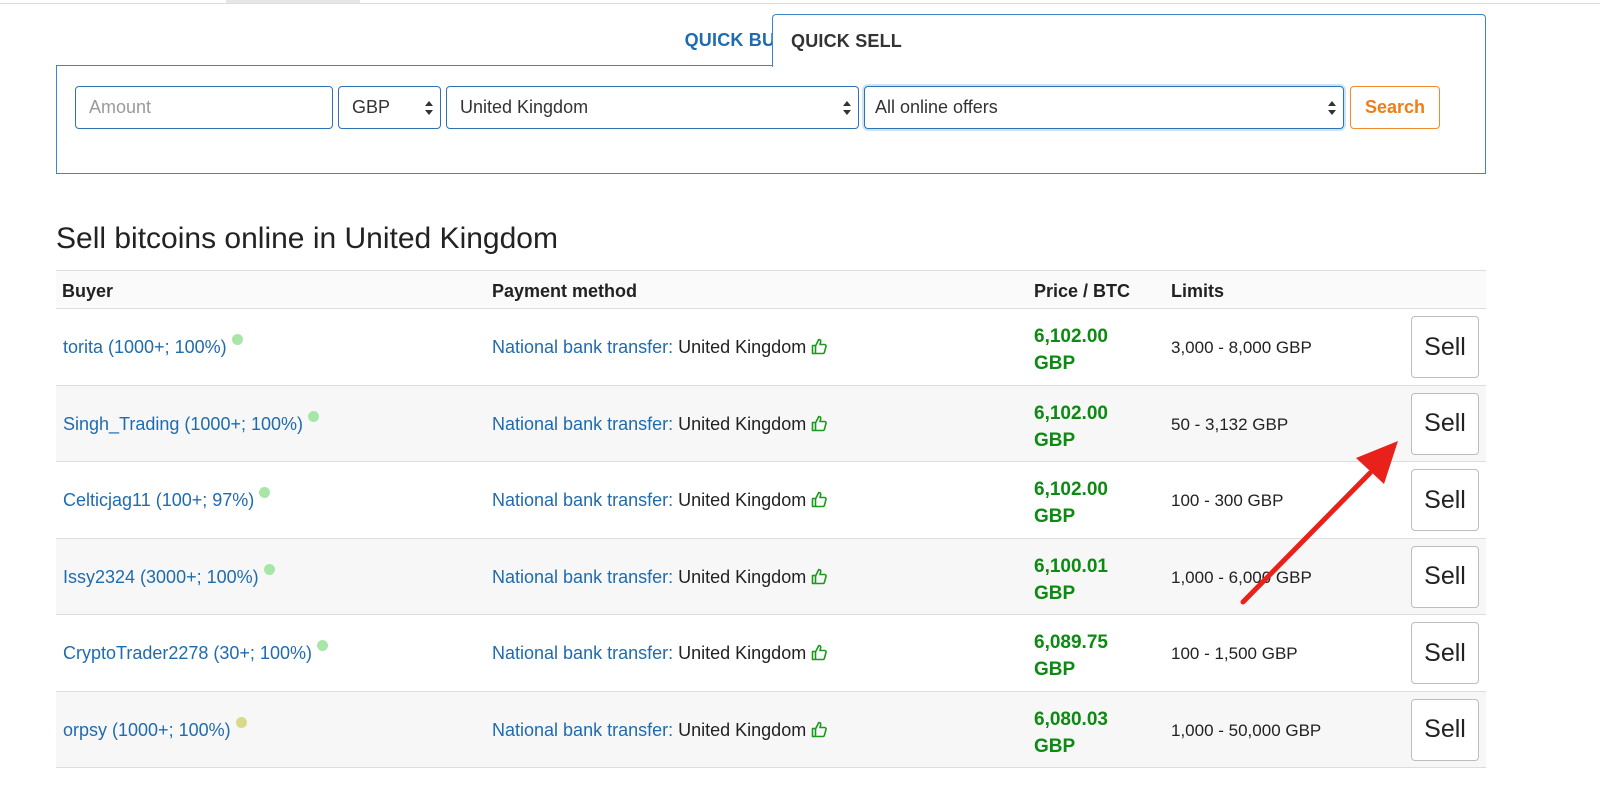  I want to click on currency-select: GBP, so click(389, 107).